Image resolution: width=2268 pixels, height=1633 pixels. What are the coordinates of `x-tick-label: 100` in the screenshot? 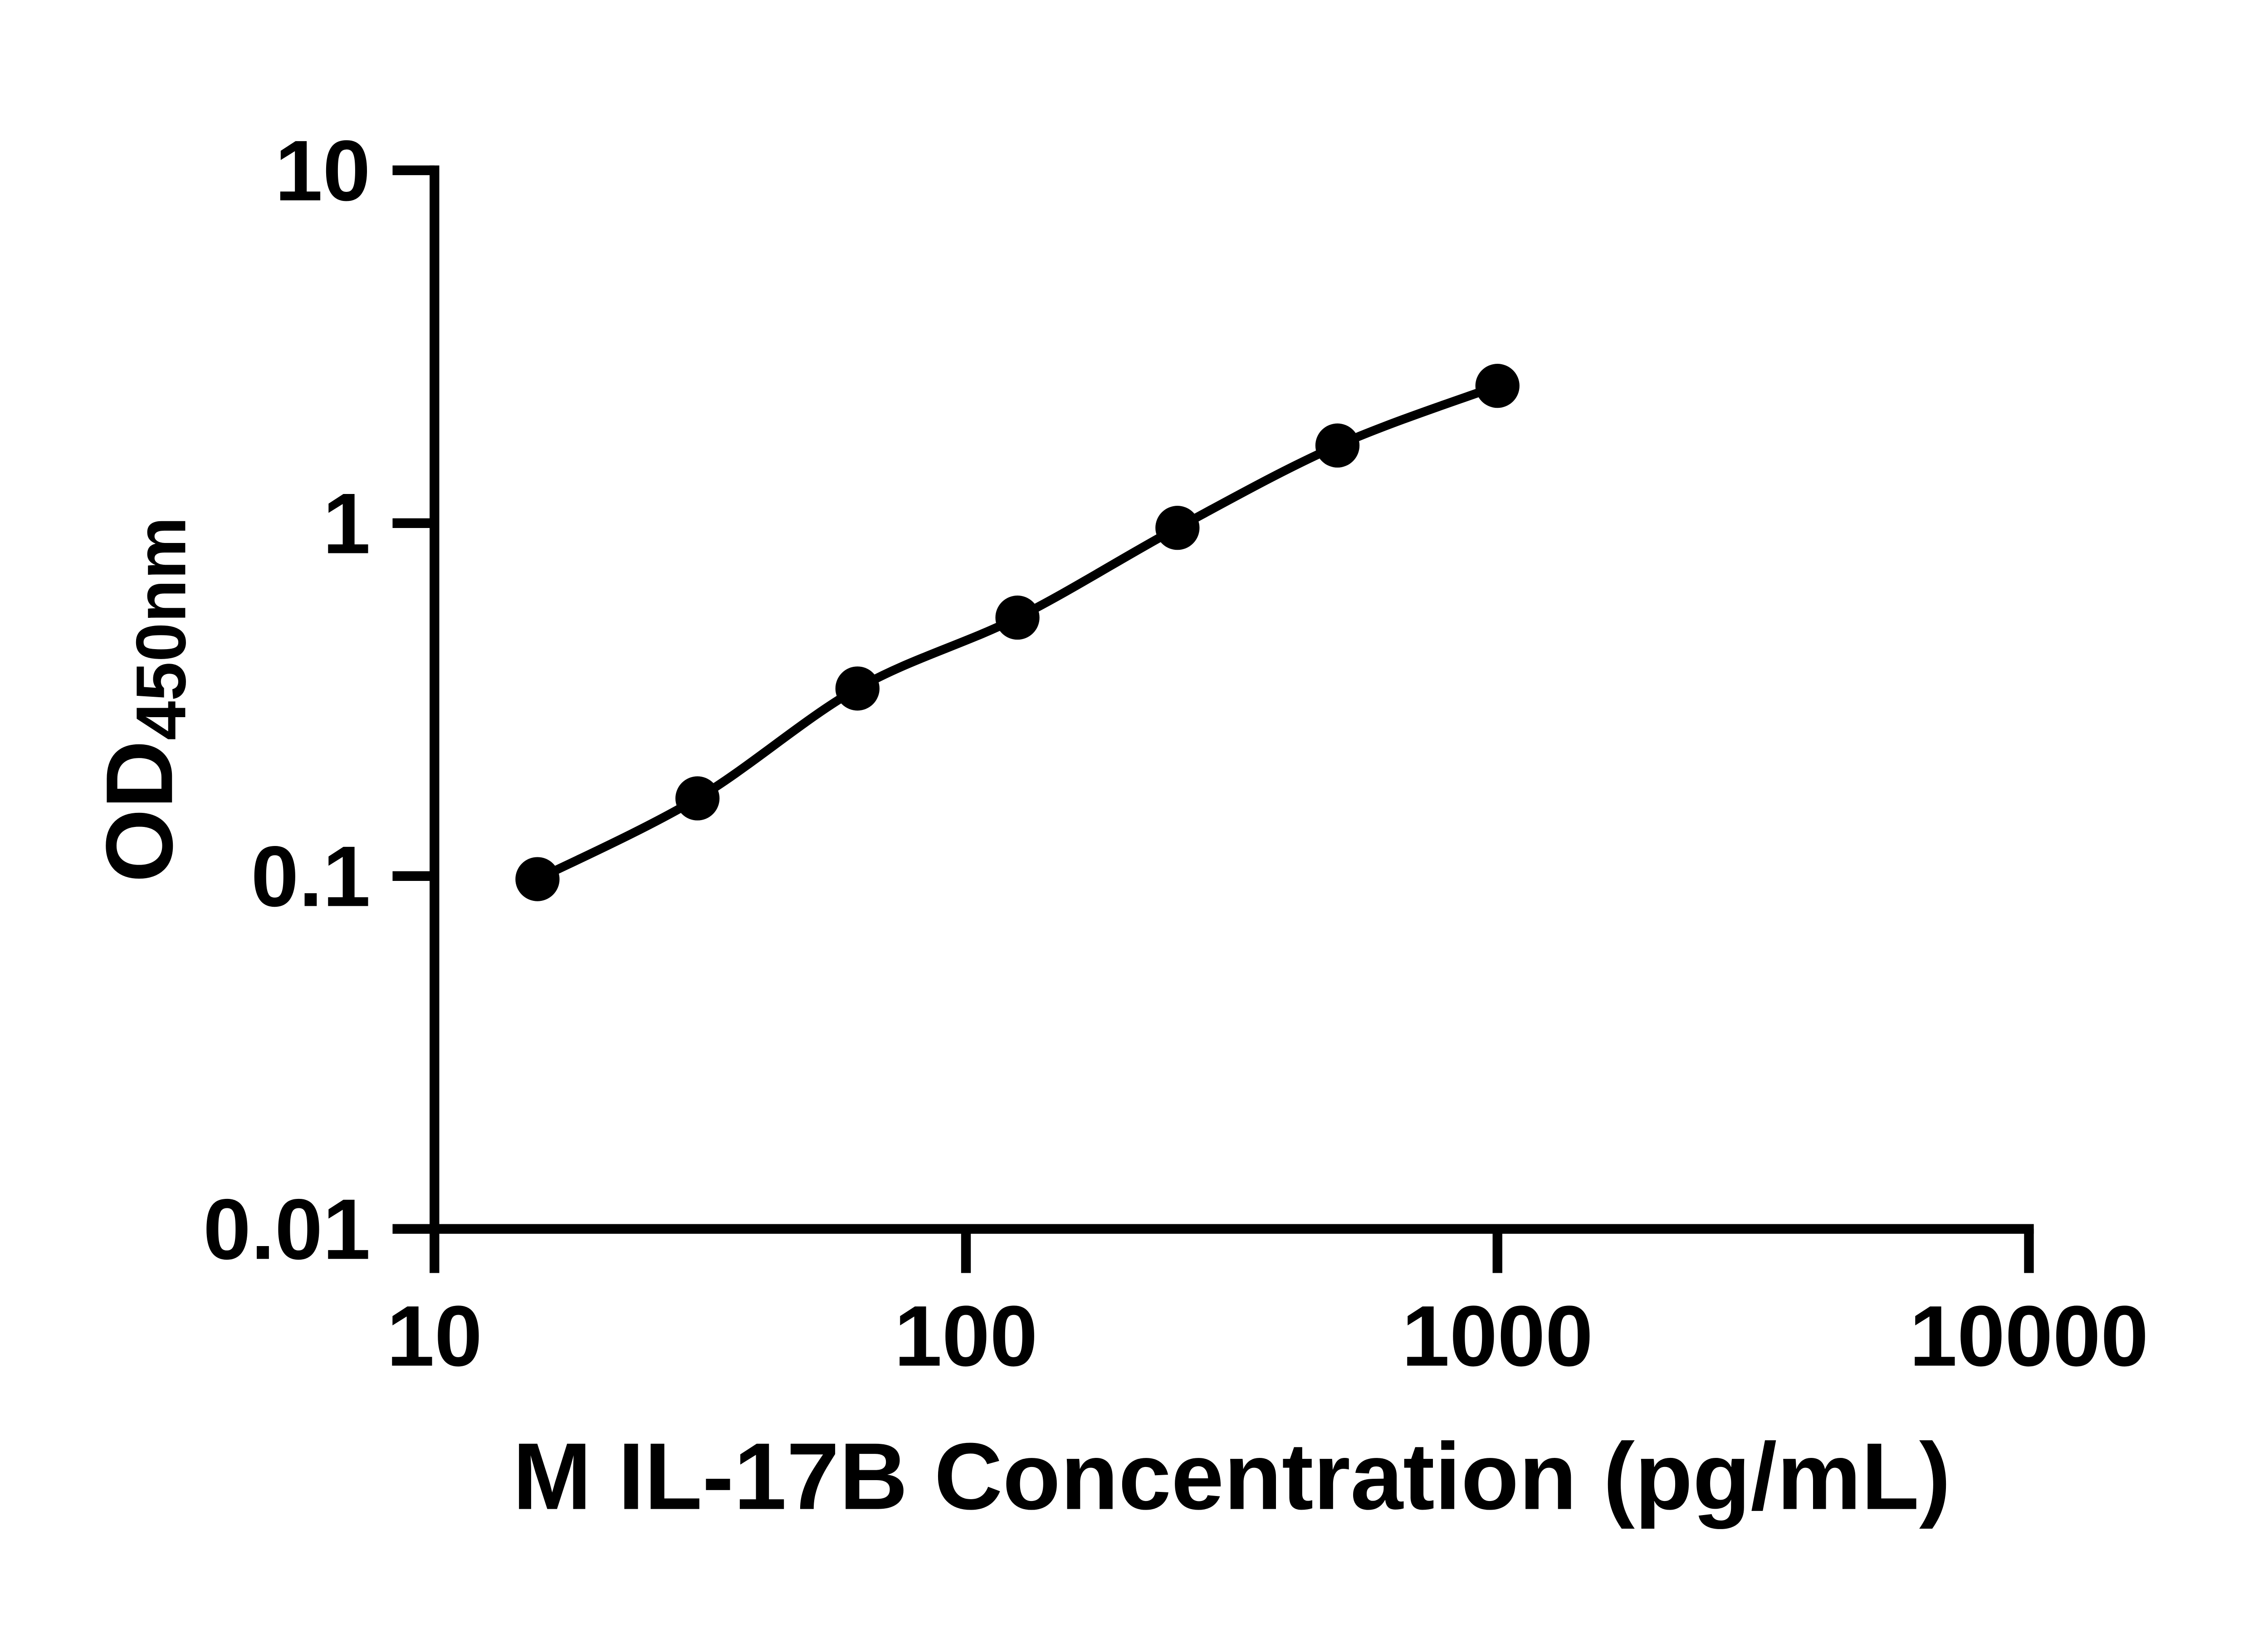 It's located at (966, 1336).